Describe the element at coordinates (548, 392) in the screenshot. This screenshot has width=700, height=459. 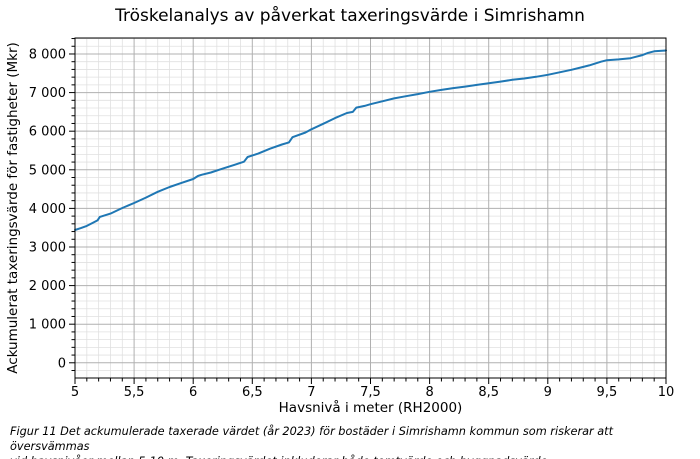
I see `x-tick-label: 9` at that location.